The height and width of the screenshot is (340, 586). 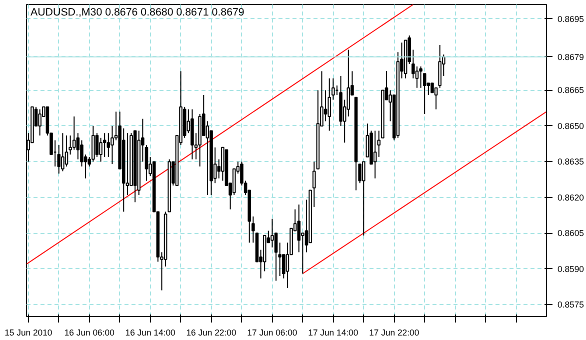 I want to click on x-tick-label: 15 Jun 2010, so click(x=28, y=333).